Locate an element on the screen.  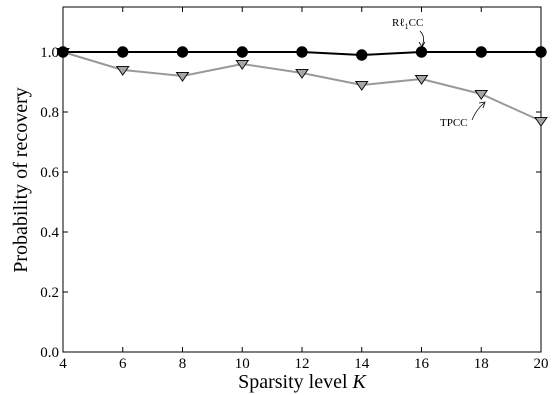
y-tick-label: 0.8 is located at coordinates (49, 113).